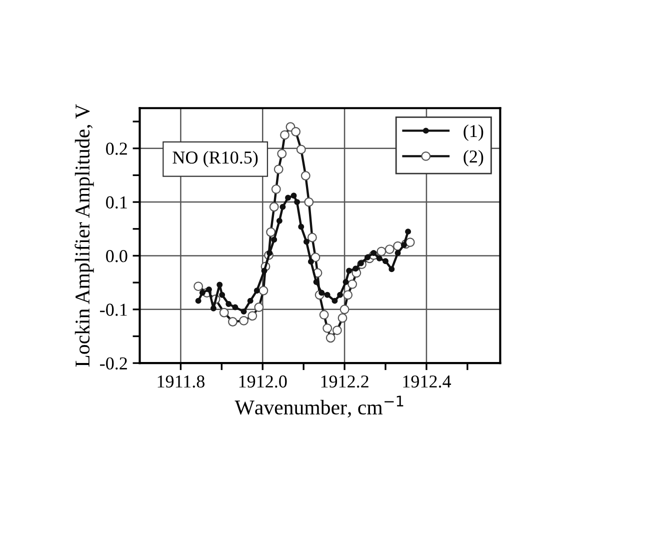  Describe the element at coordinates (84, 235) in the screenshot. I see `y-axis-title: Lockin Amplifier Amplitude, V` at that location.